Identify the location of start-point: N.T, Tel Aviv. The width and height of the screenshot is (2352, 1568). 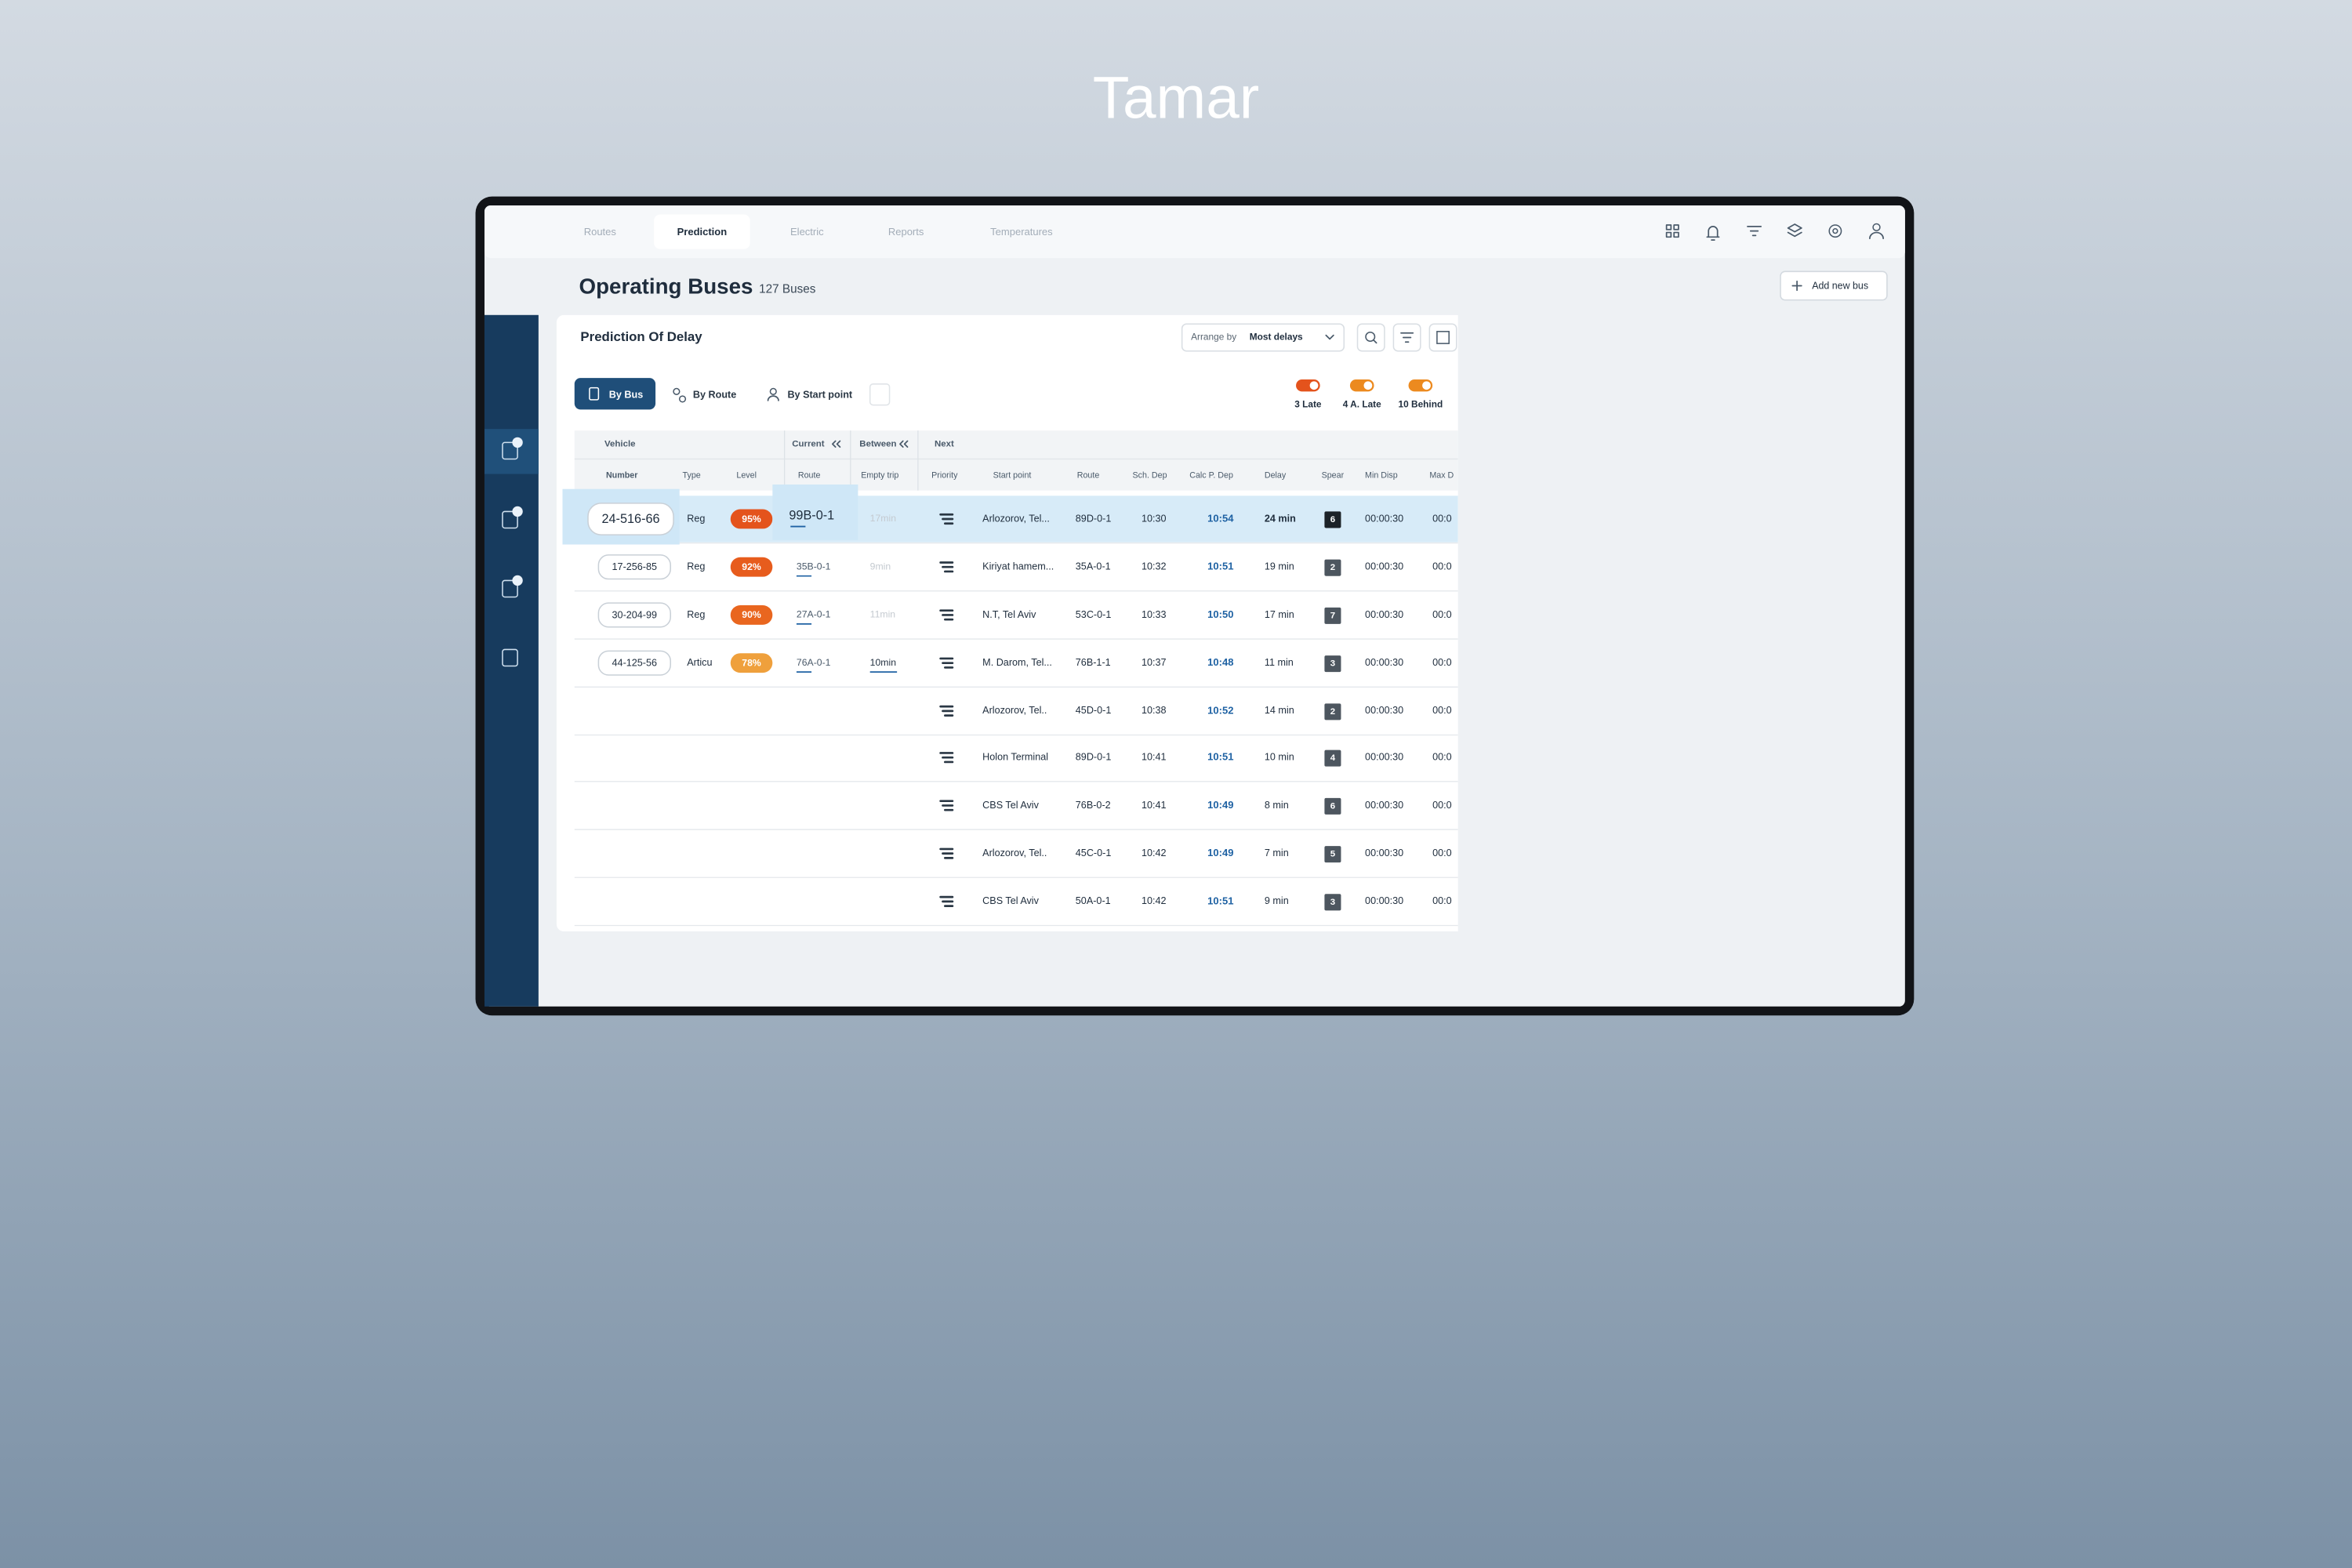
(1009, 614).